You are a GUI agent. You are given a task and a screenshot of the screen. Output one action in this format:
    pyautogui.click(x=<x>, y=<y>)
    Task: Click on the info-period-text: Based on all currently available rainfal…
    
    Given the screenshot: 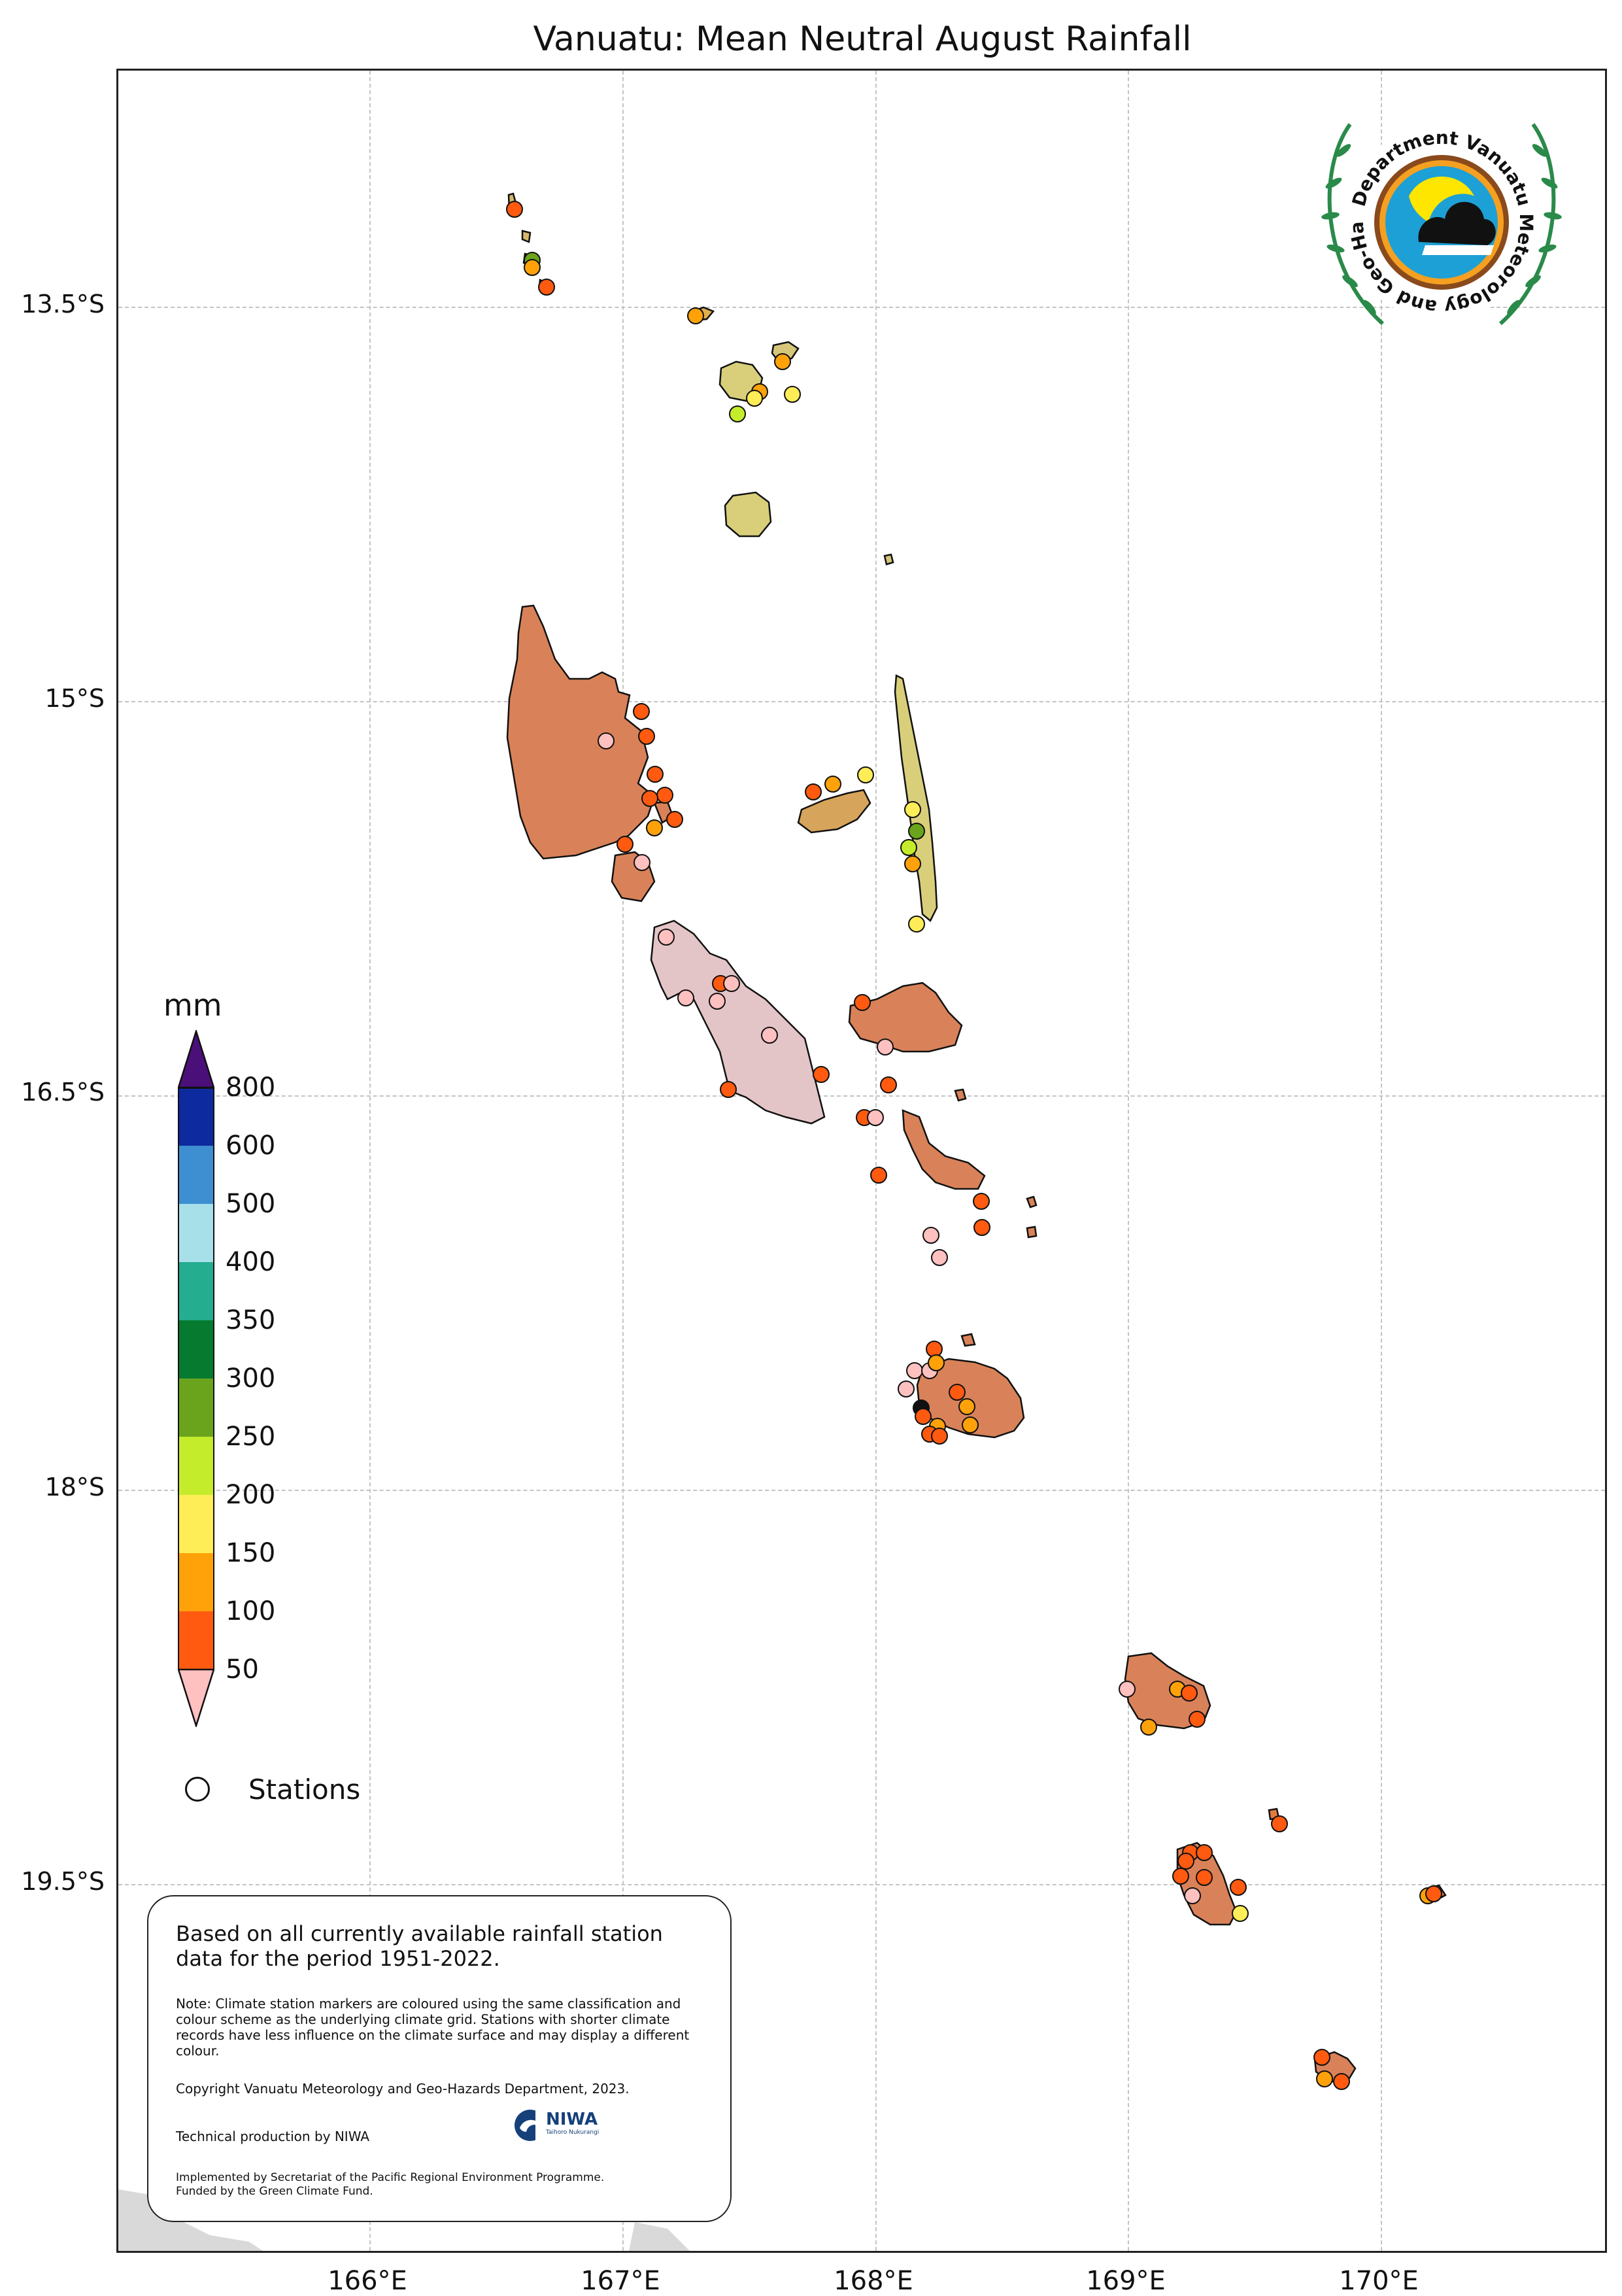 What is the action you would take?
    pyautogui.click(x=419, y=1946)
    